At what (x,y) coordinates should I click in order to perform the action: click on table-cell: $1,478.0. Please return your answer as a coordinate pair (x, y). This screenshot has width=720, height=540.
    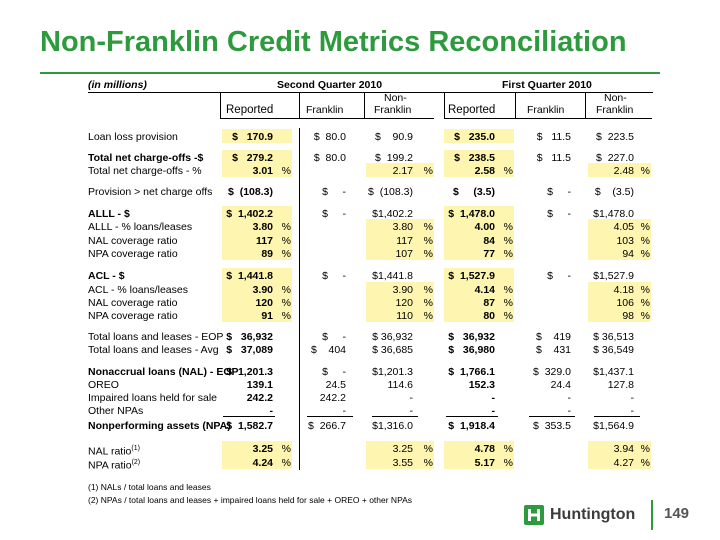
    Looking at the image, I should click on (613, 214).